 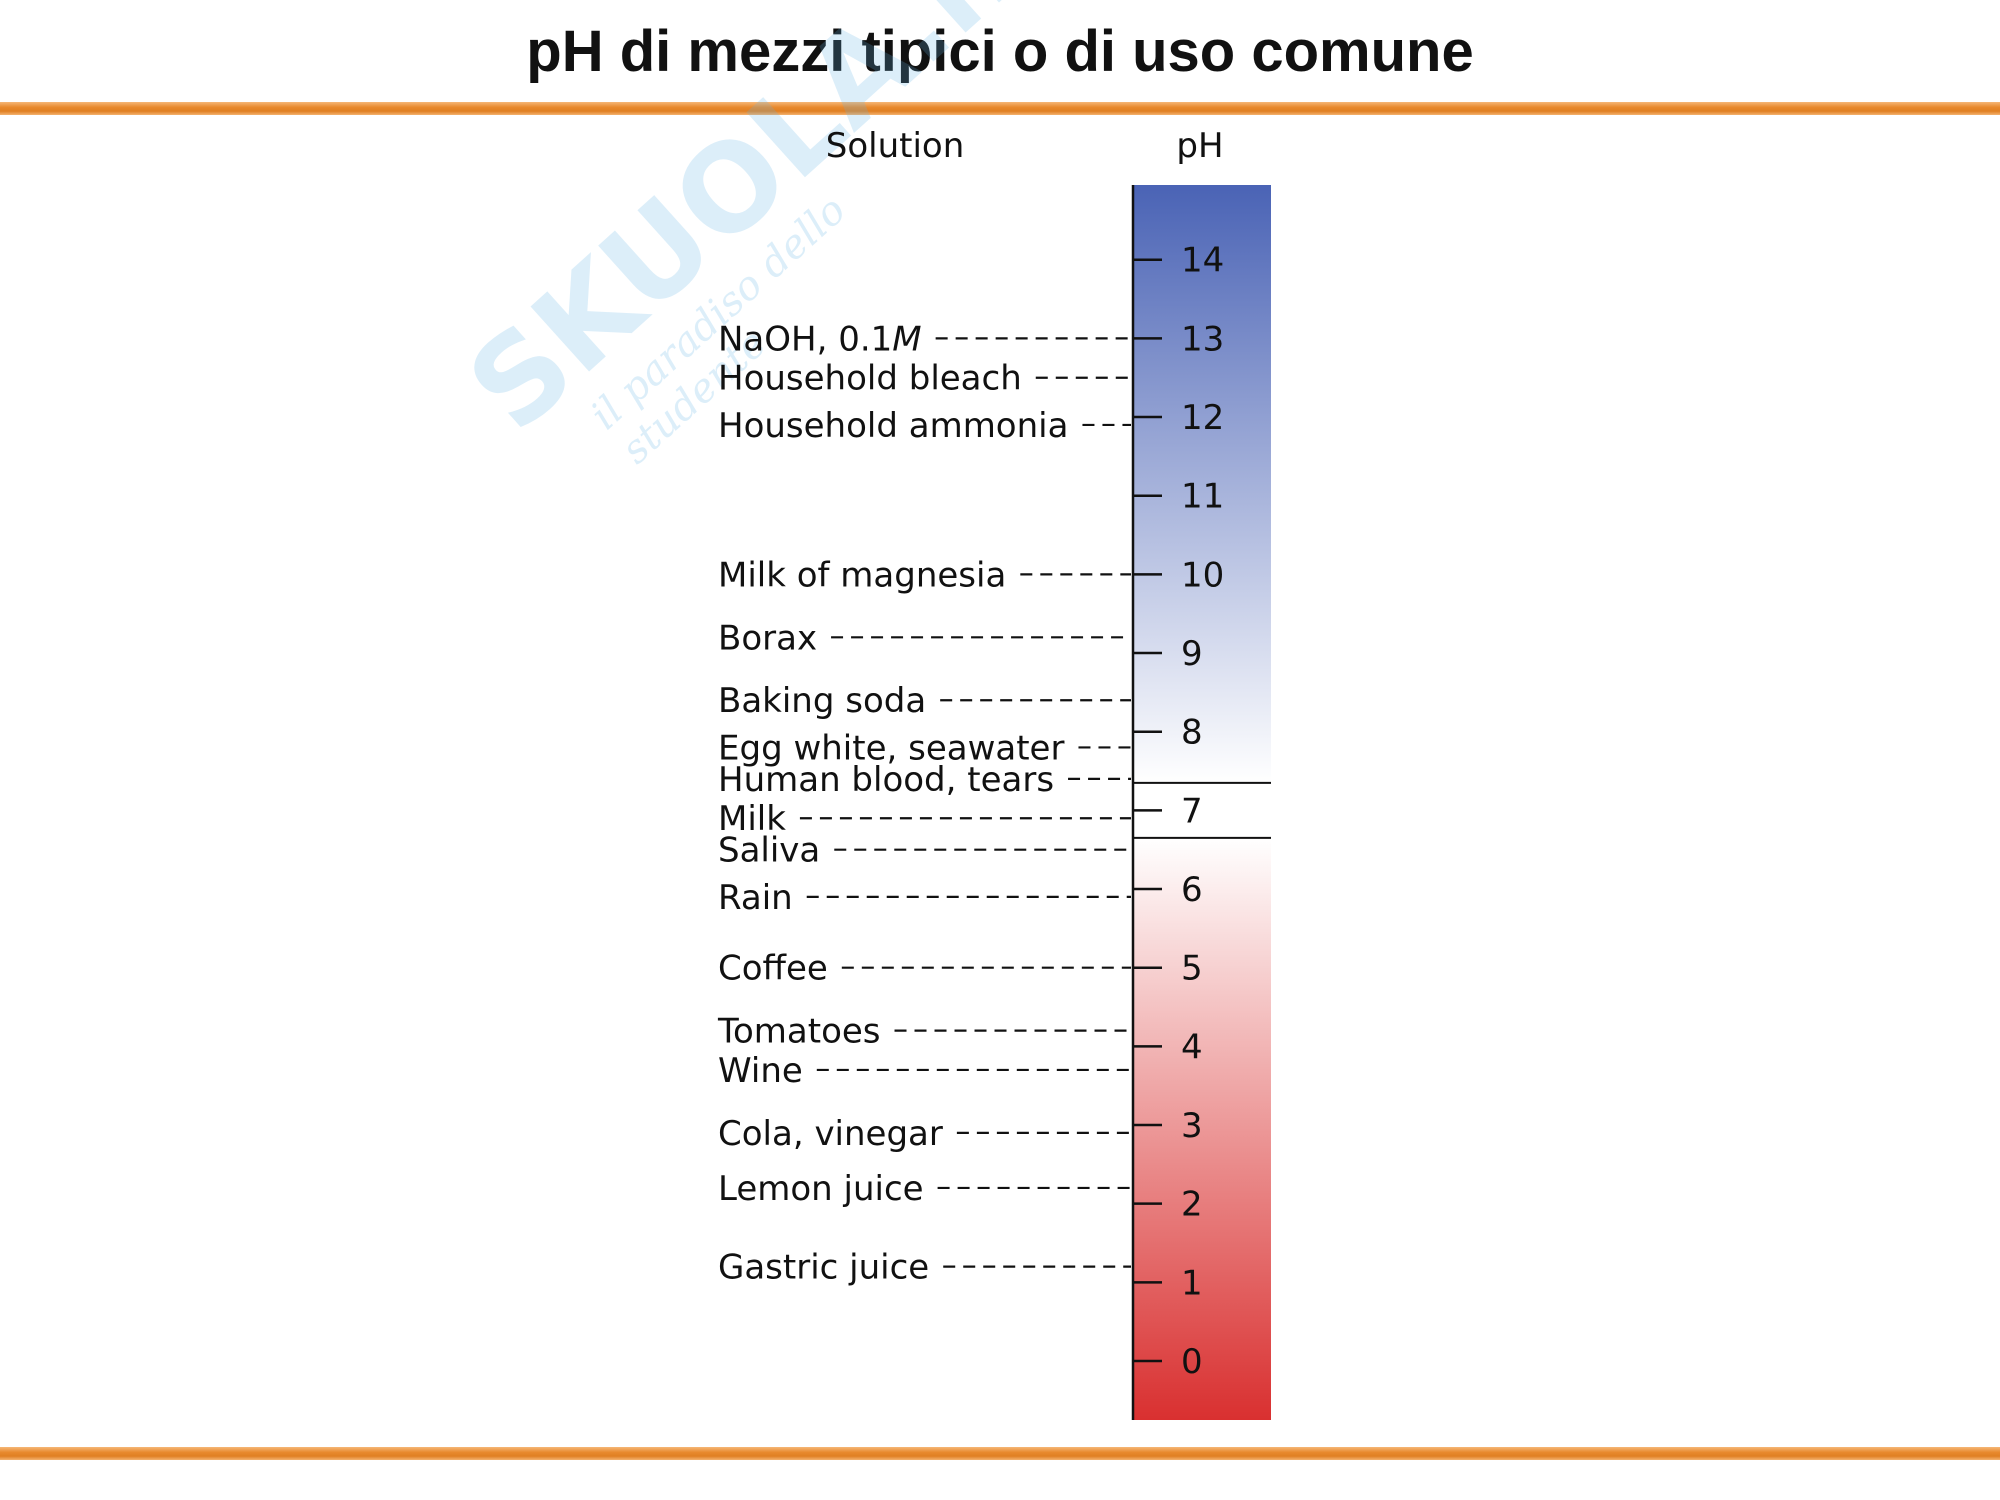 I want to click on tick-label-3: 3, so click(x=1192, y=1126).